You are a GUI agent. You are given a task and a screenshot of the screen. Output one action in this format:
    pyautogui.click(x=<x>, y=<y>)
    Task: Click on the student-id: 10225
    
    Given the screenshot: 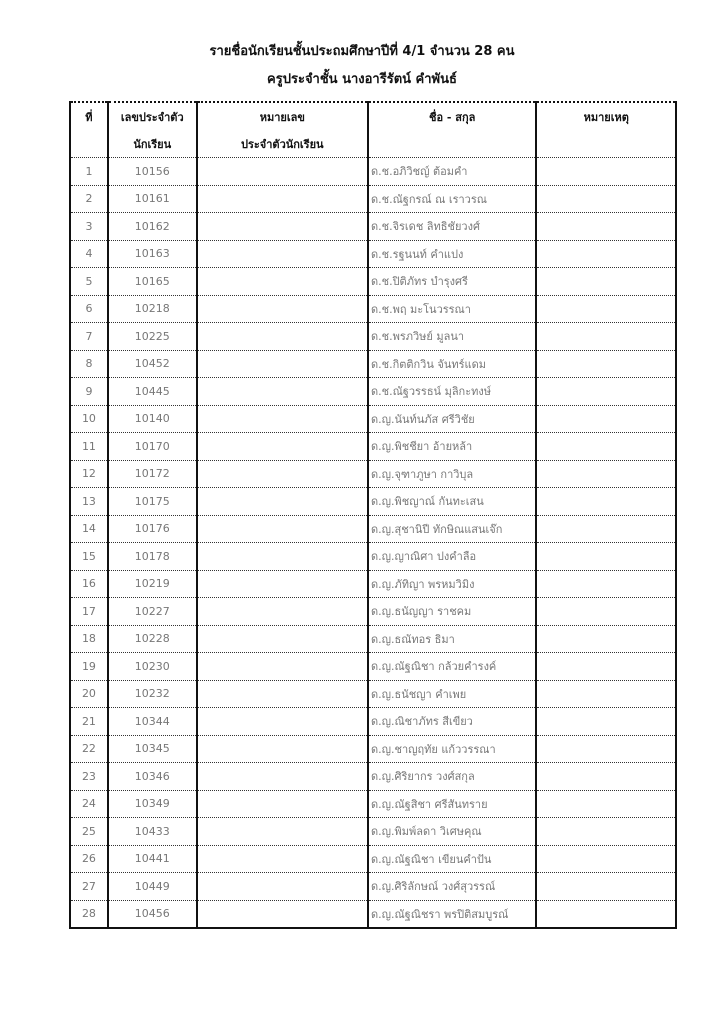 What is the action you would take?
    pyautogui.click(x=152, y=336)
    